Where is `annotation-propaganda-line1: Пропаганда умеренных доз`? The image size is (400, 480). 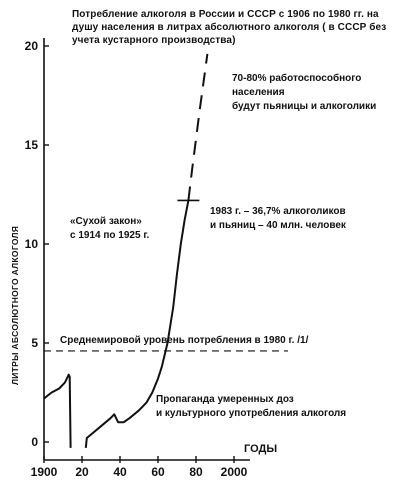
annotation-propaganda-line1: Пропаганда умеренных доз is located at coordinates (225, 399).